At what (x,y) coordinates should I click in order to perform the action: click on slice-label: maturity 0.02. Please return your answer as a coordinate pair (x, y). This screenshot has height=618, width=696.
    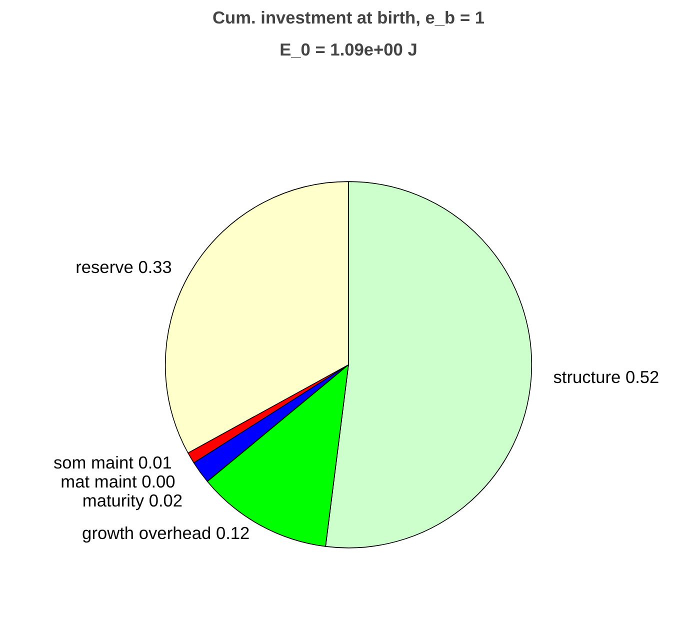
    Looking at the image, I should click on (132, 500).